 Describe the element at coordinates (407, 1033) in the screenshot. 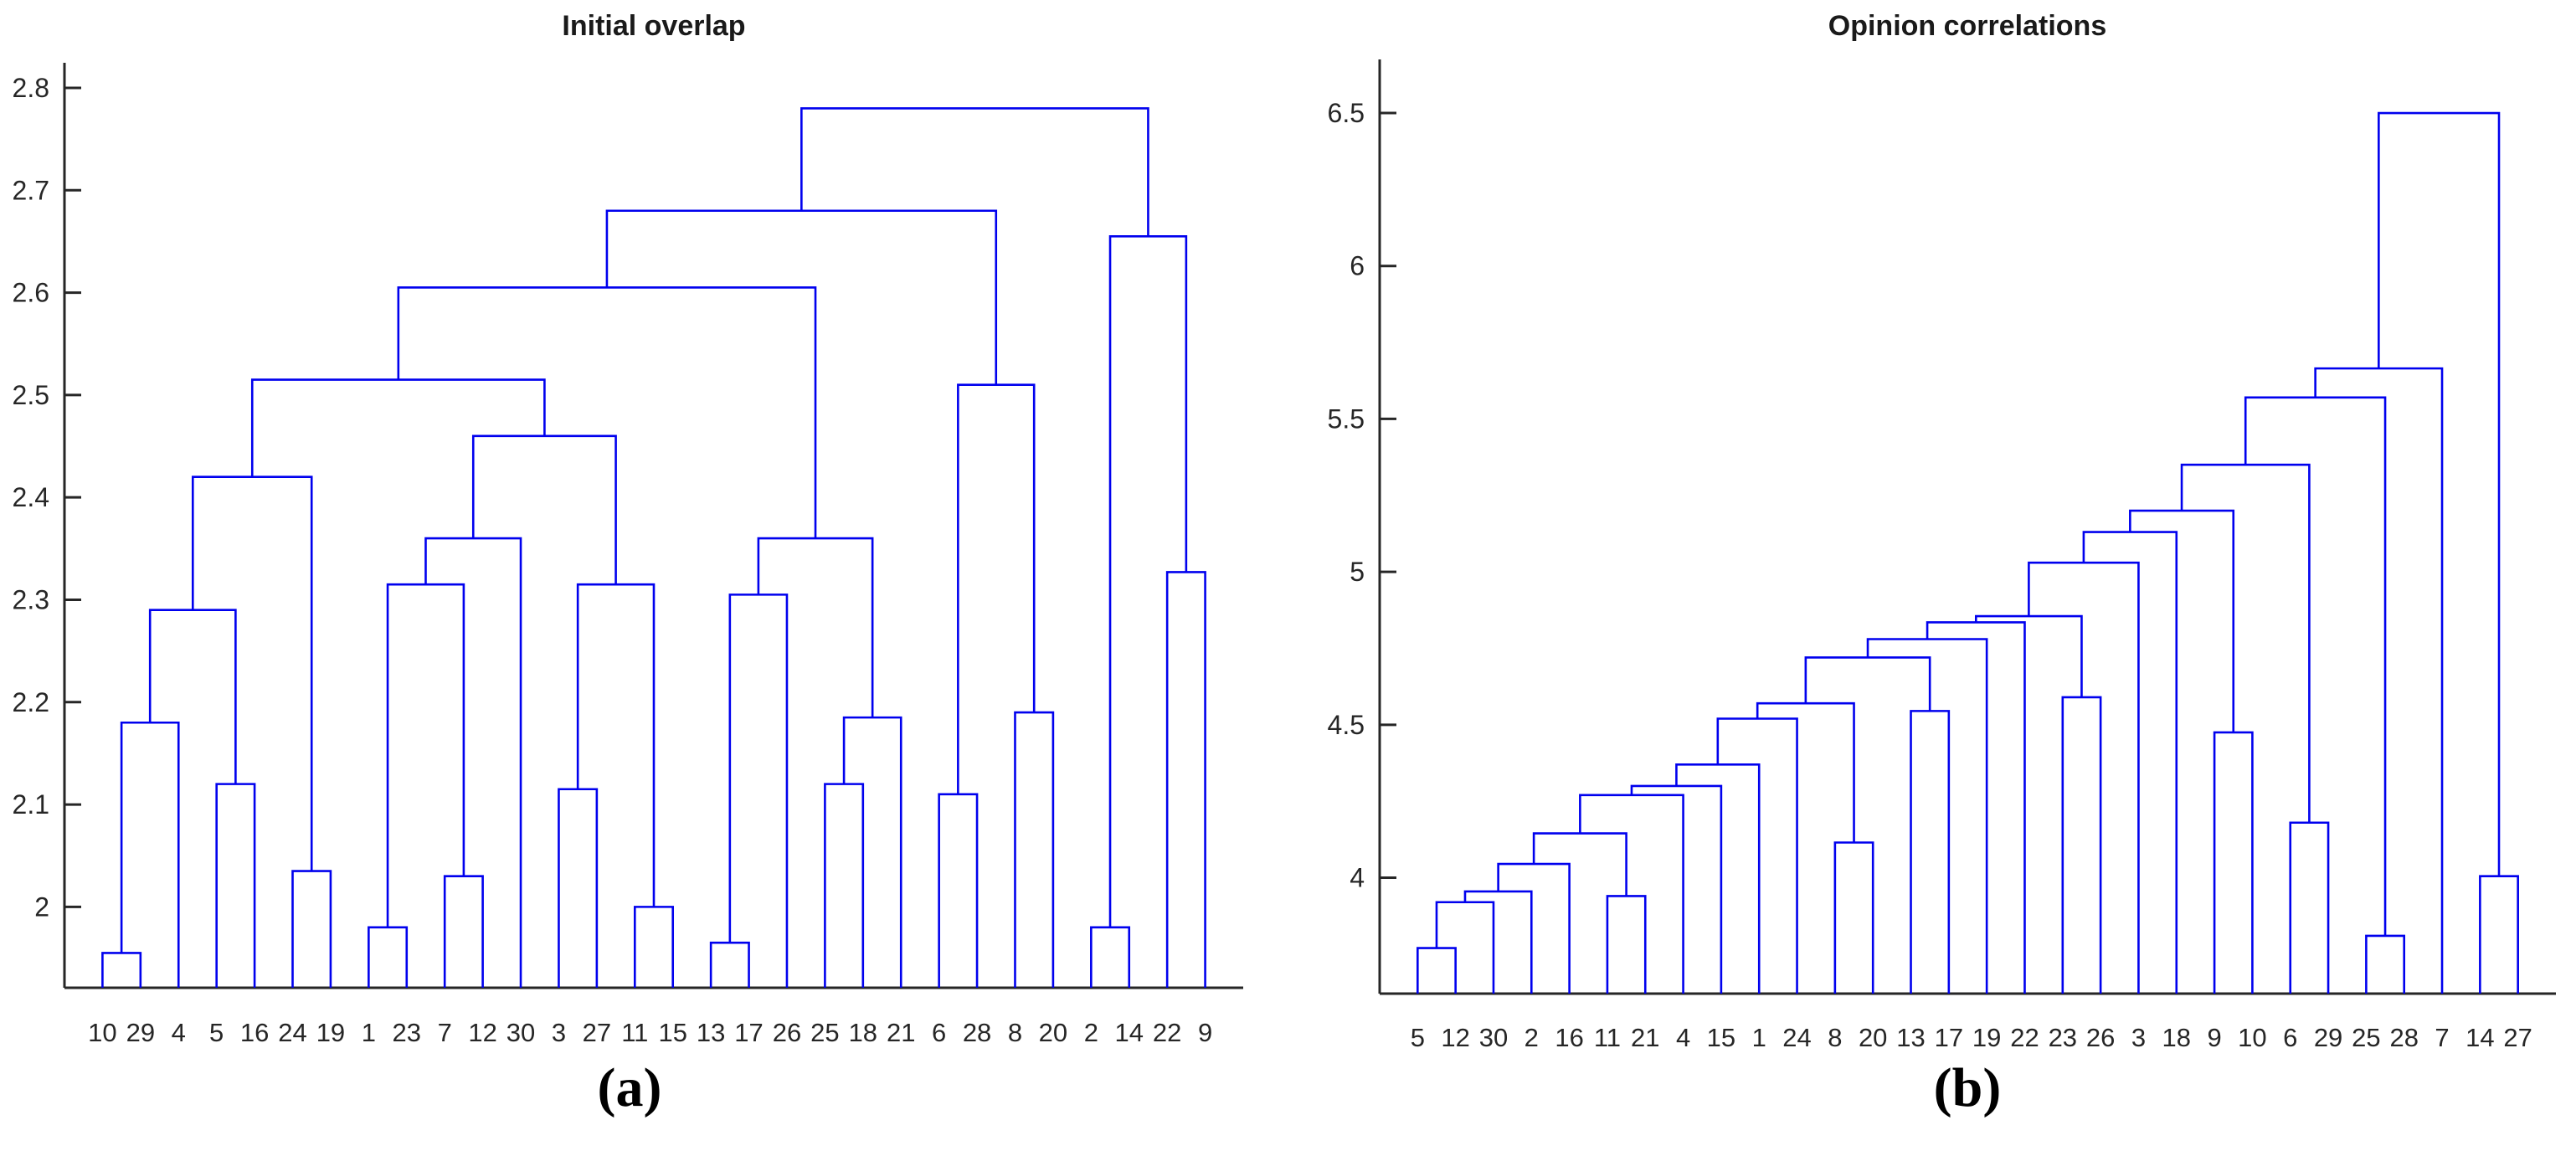

I see `leaf-label: 23` at that location.